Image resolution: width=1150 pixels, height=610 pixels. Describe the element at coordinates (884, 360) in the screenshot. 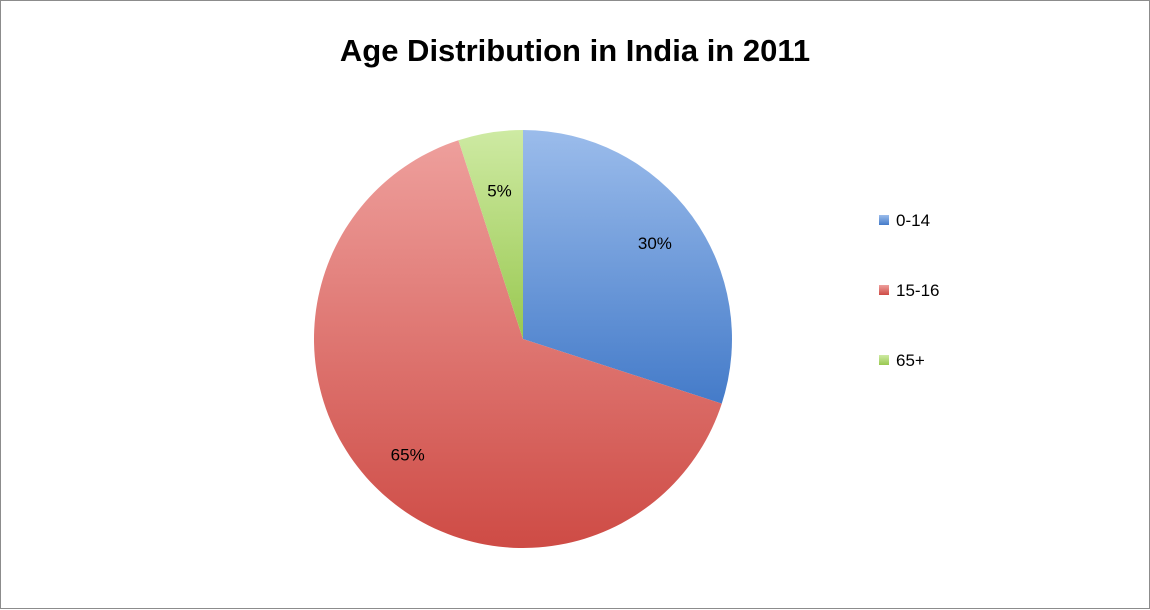

I see `legend-swatch-65-plus` at that location.